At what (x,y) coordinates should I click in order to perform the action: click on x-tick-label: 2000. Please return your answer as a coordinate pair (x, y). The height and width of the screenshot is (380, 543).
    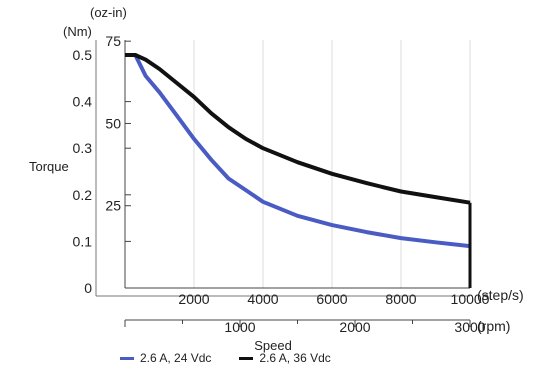
    Looking at the image, I should click on (193, 299).